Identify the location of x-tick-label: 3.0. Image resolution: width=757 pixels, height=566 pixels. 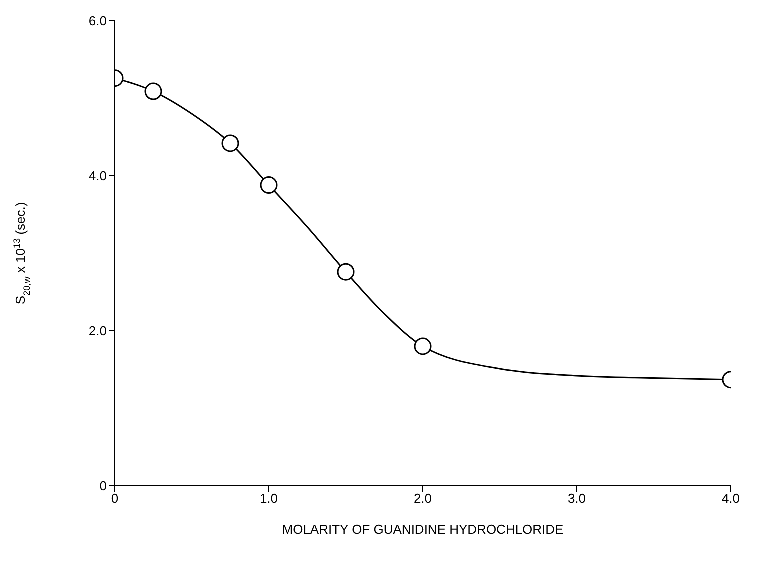
(577, 498).